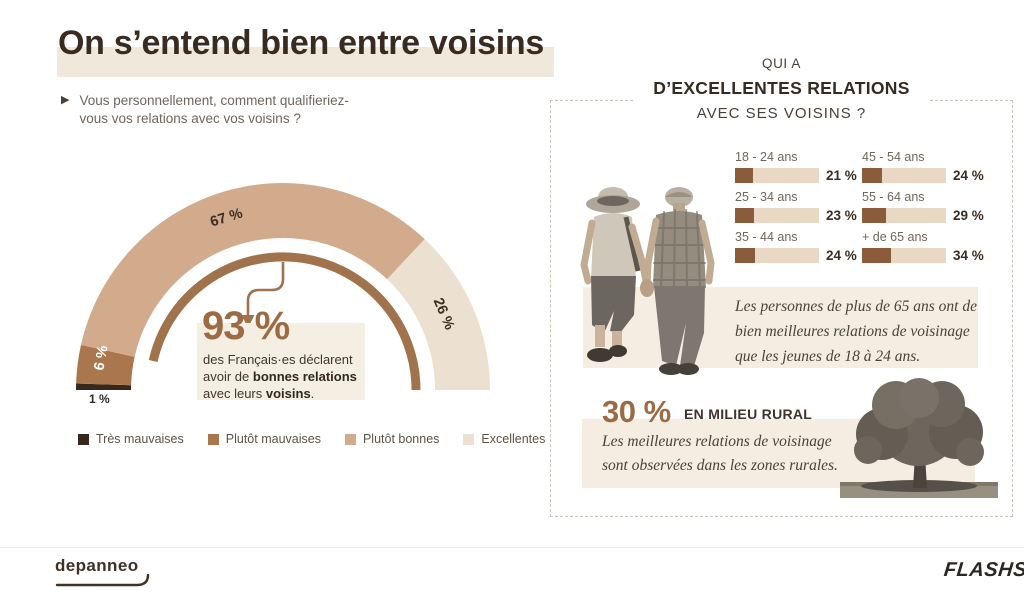 The height and width of the screenshot is (592, 1024). I want to click on age-bar-item: 45 - 54 ans 24 %, so click(927, 166).